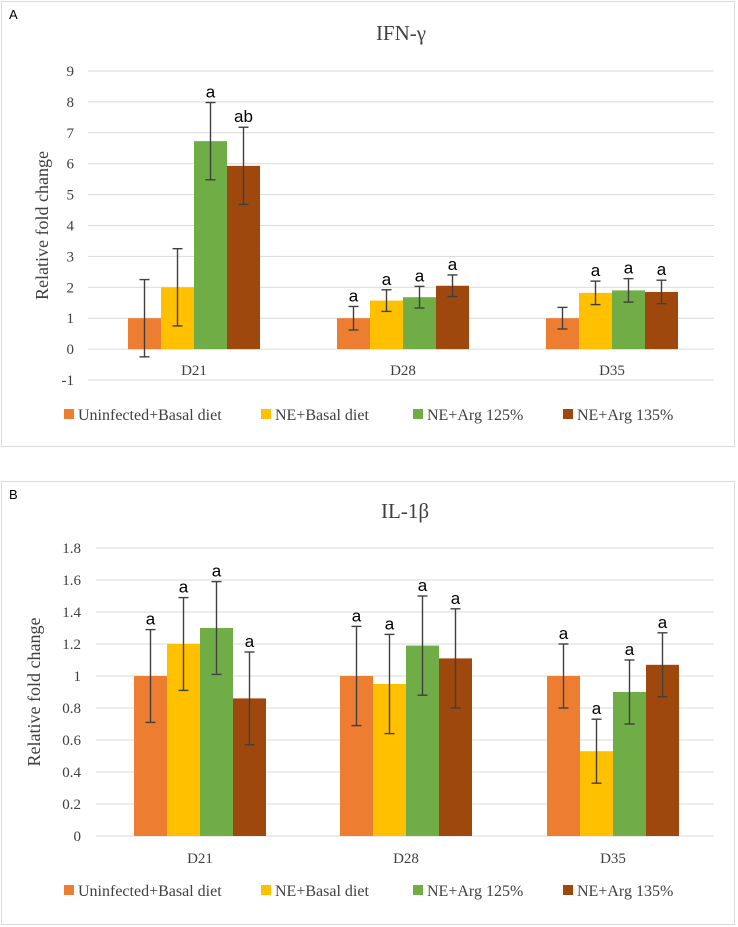  Describe the element at coordinates (71, 549) in the screenshot. I see `y-tick-label: 1.8` at that location.